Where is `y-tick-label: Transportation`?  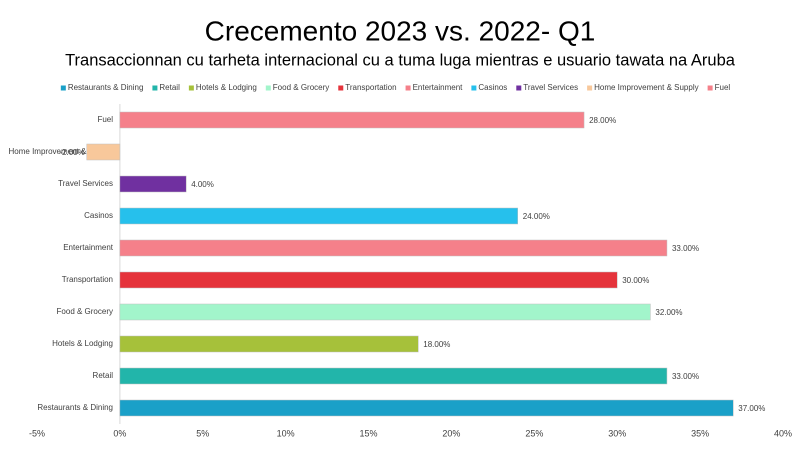 y-tick-label: Transportation is located at coordinates (87, 279).